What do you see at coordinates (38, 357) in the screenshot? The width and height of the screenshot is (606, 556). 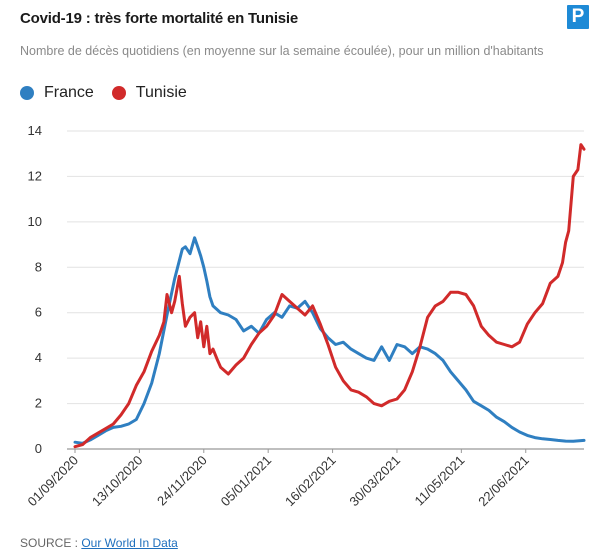 I see `y-tick-label-4: 4` at bounding box center [38, 357].